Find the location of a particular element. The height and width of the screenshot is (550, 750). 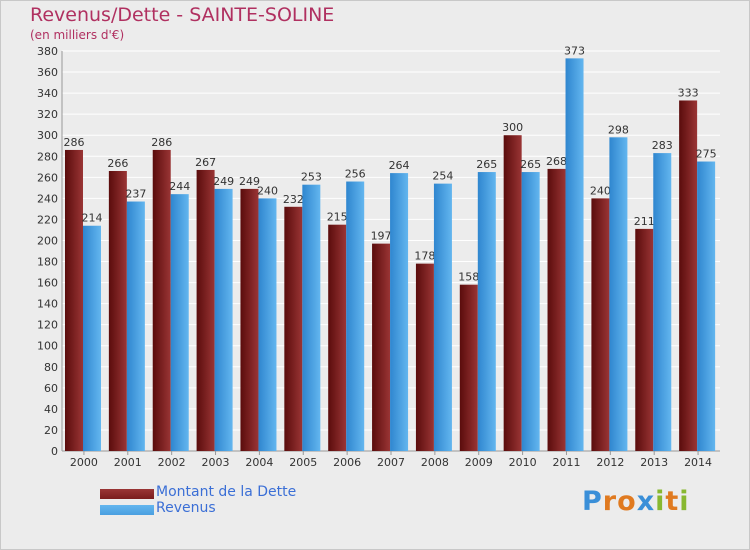

data-label: 275 is located at coordinates (706, 154).